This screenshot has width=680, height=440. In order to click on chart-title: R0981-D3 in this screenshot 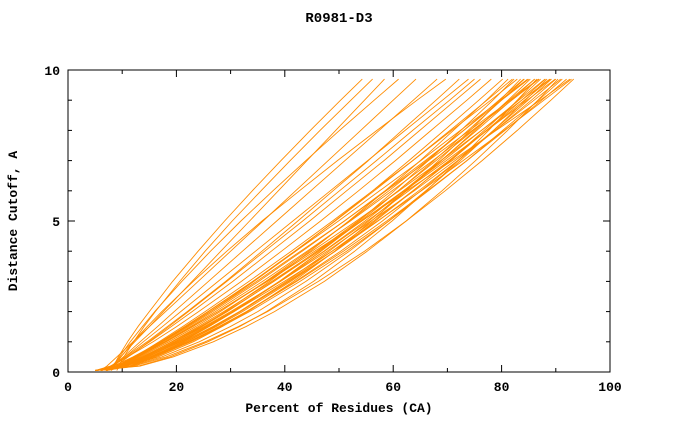, I will do `click(338, 19)`.